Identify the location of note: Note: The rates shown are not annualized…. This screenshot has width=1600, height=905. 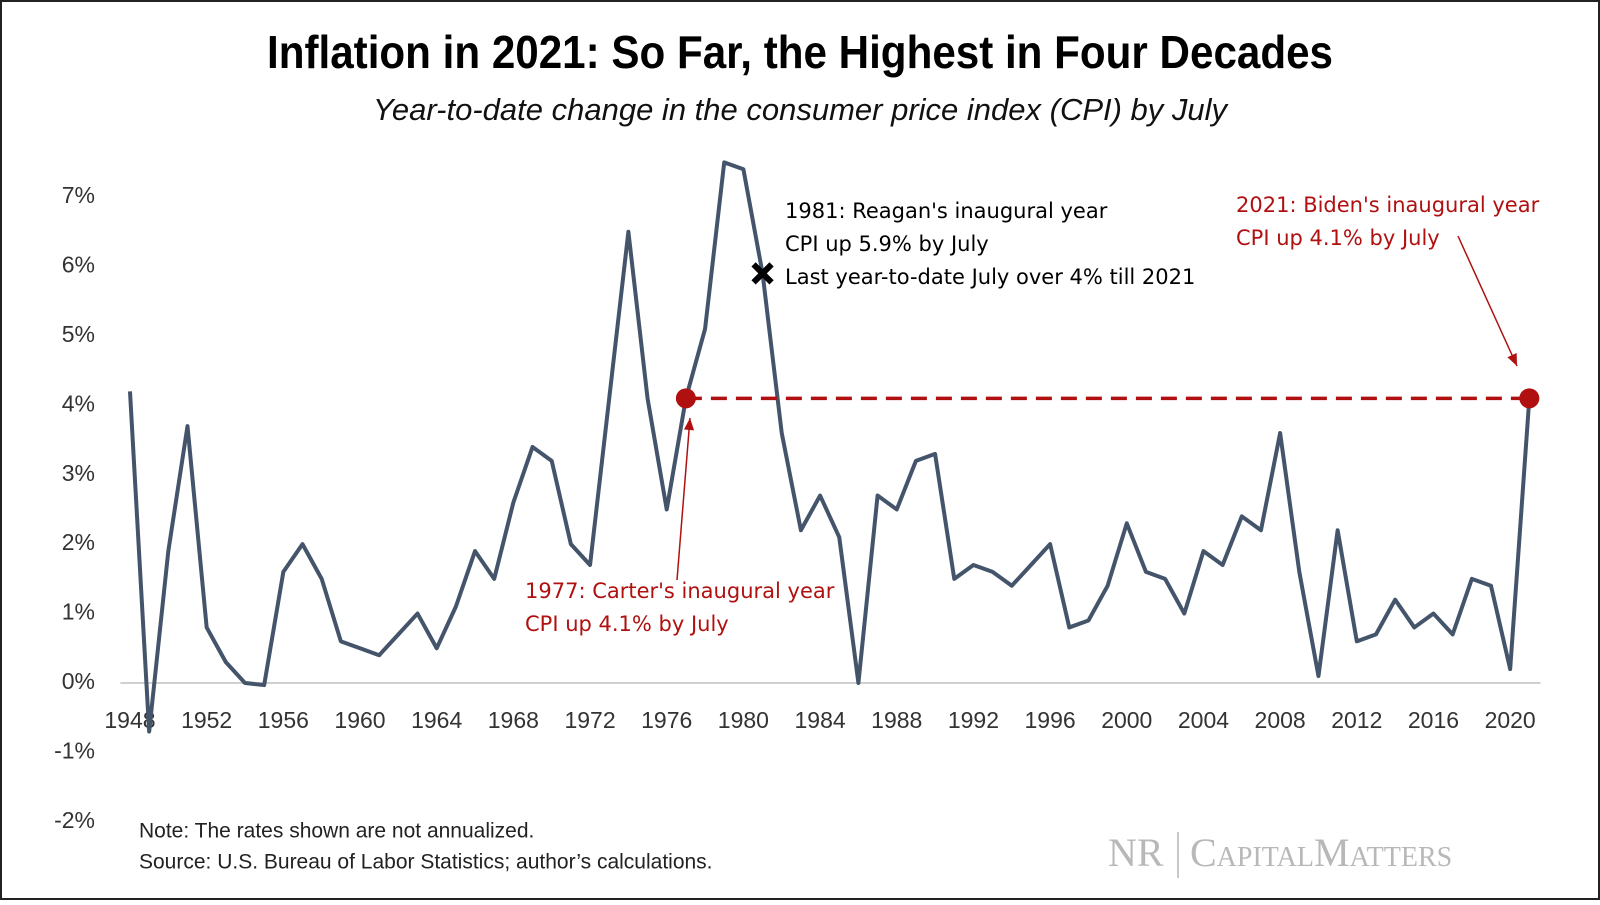
(336, 831).